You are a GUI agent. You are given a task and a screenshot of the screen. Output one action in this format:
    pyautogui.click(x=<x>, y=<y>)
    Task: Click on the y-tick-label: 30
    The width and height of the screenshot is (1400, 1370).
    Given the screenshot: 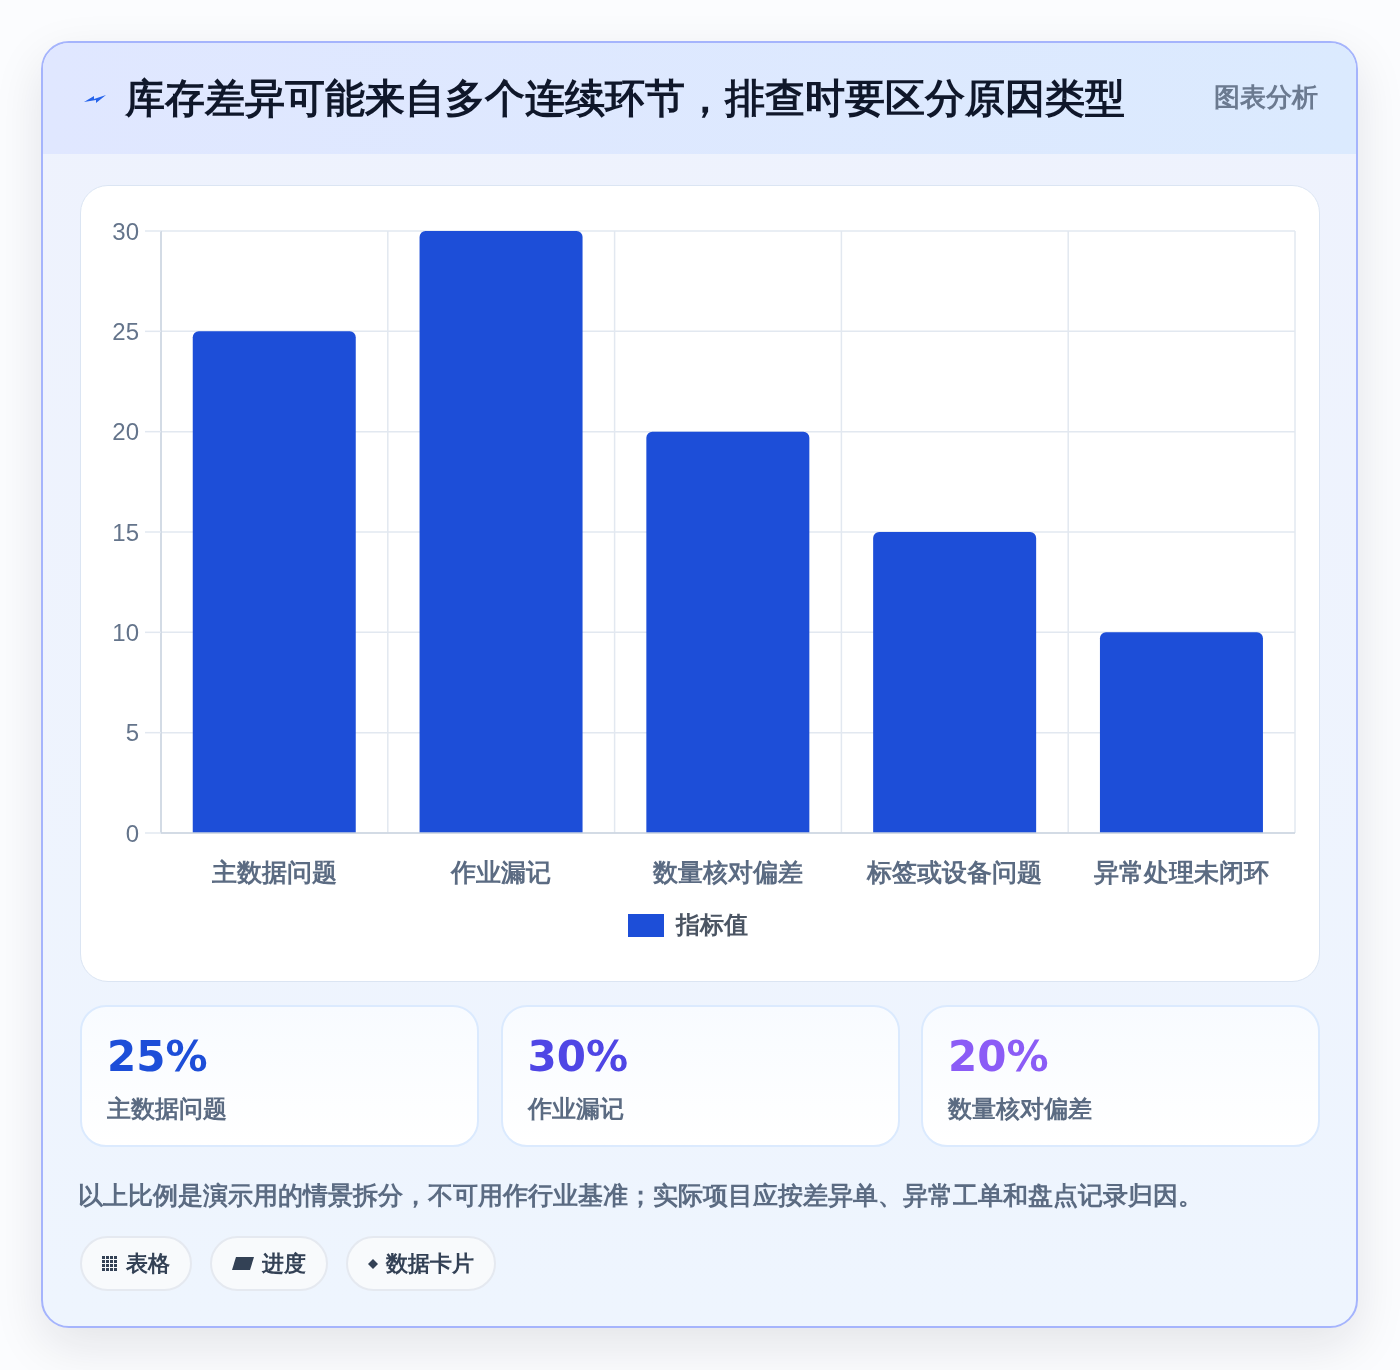 What is the action you would take?
    pyautogui.click(x=125, y=231)
    